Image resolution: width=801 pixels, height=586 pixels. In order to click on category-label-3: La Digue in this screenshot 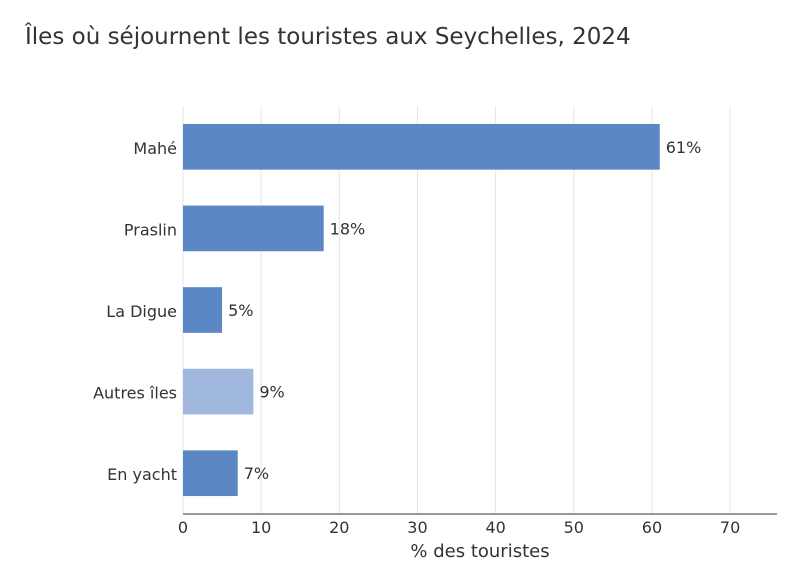, I will do `click(141, 311)`.